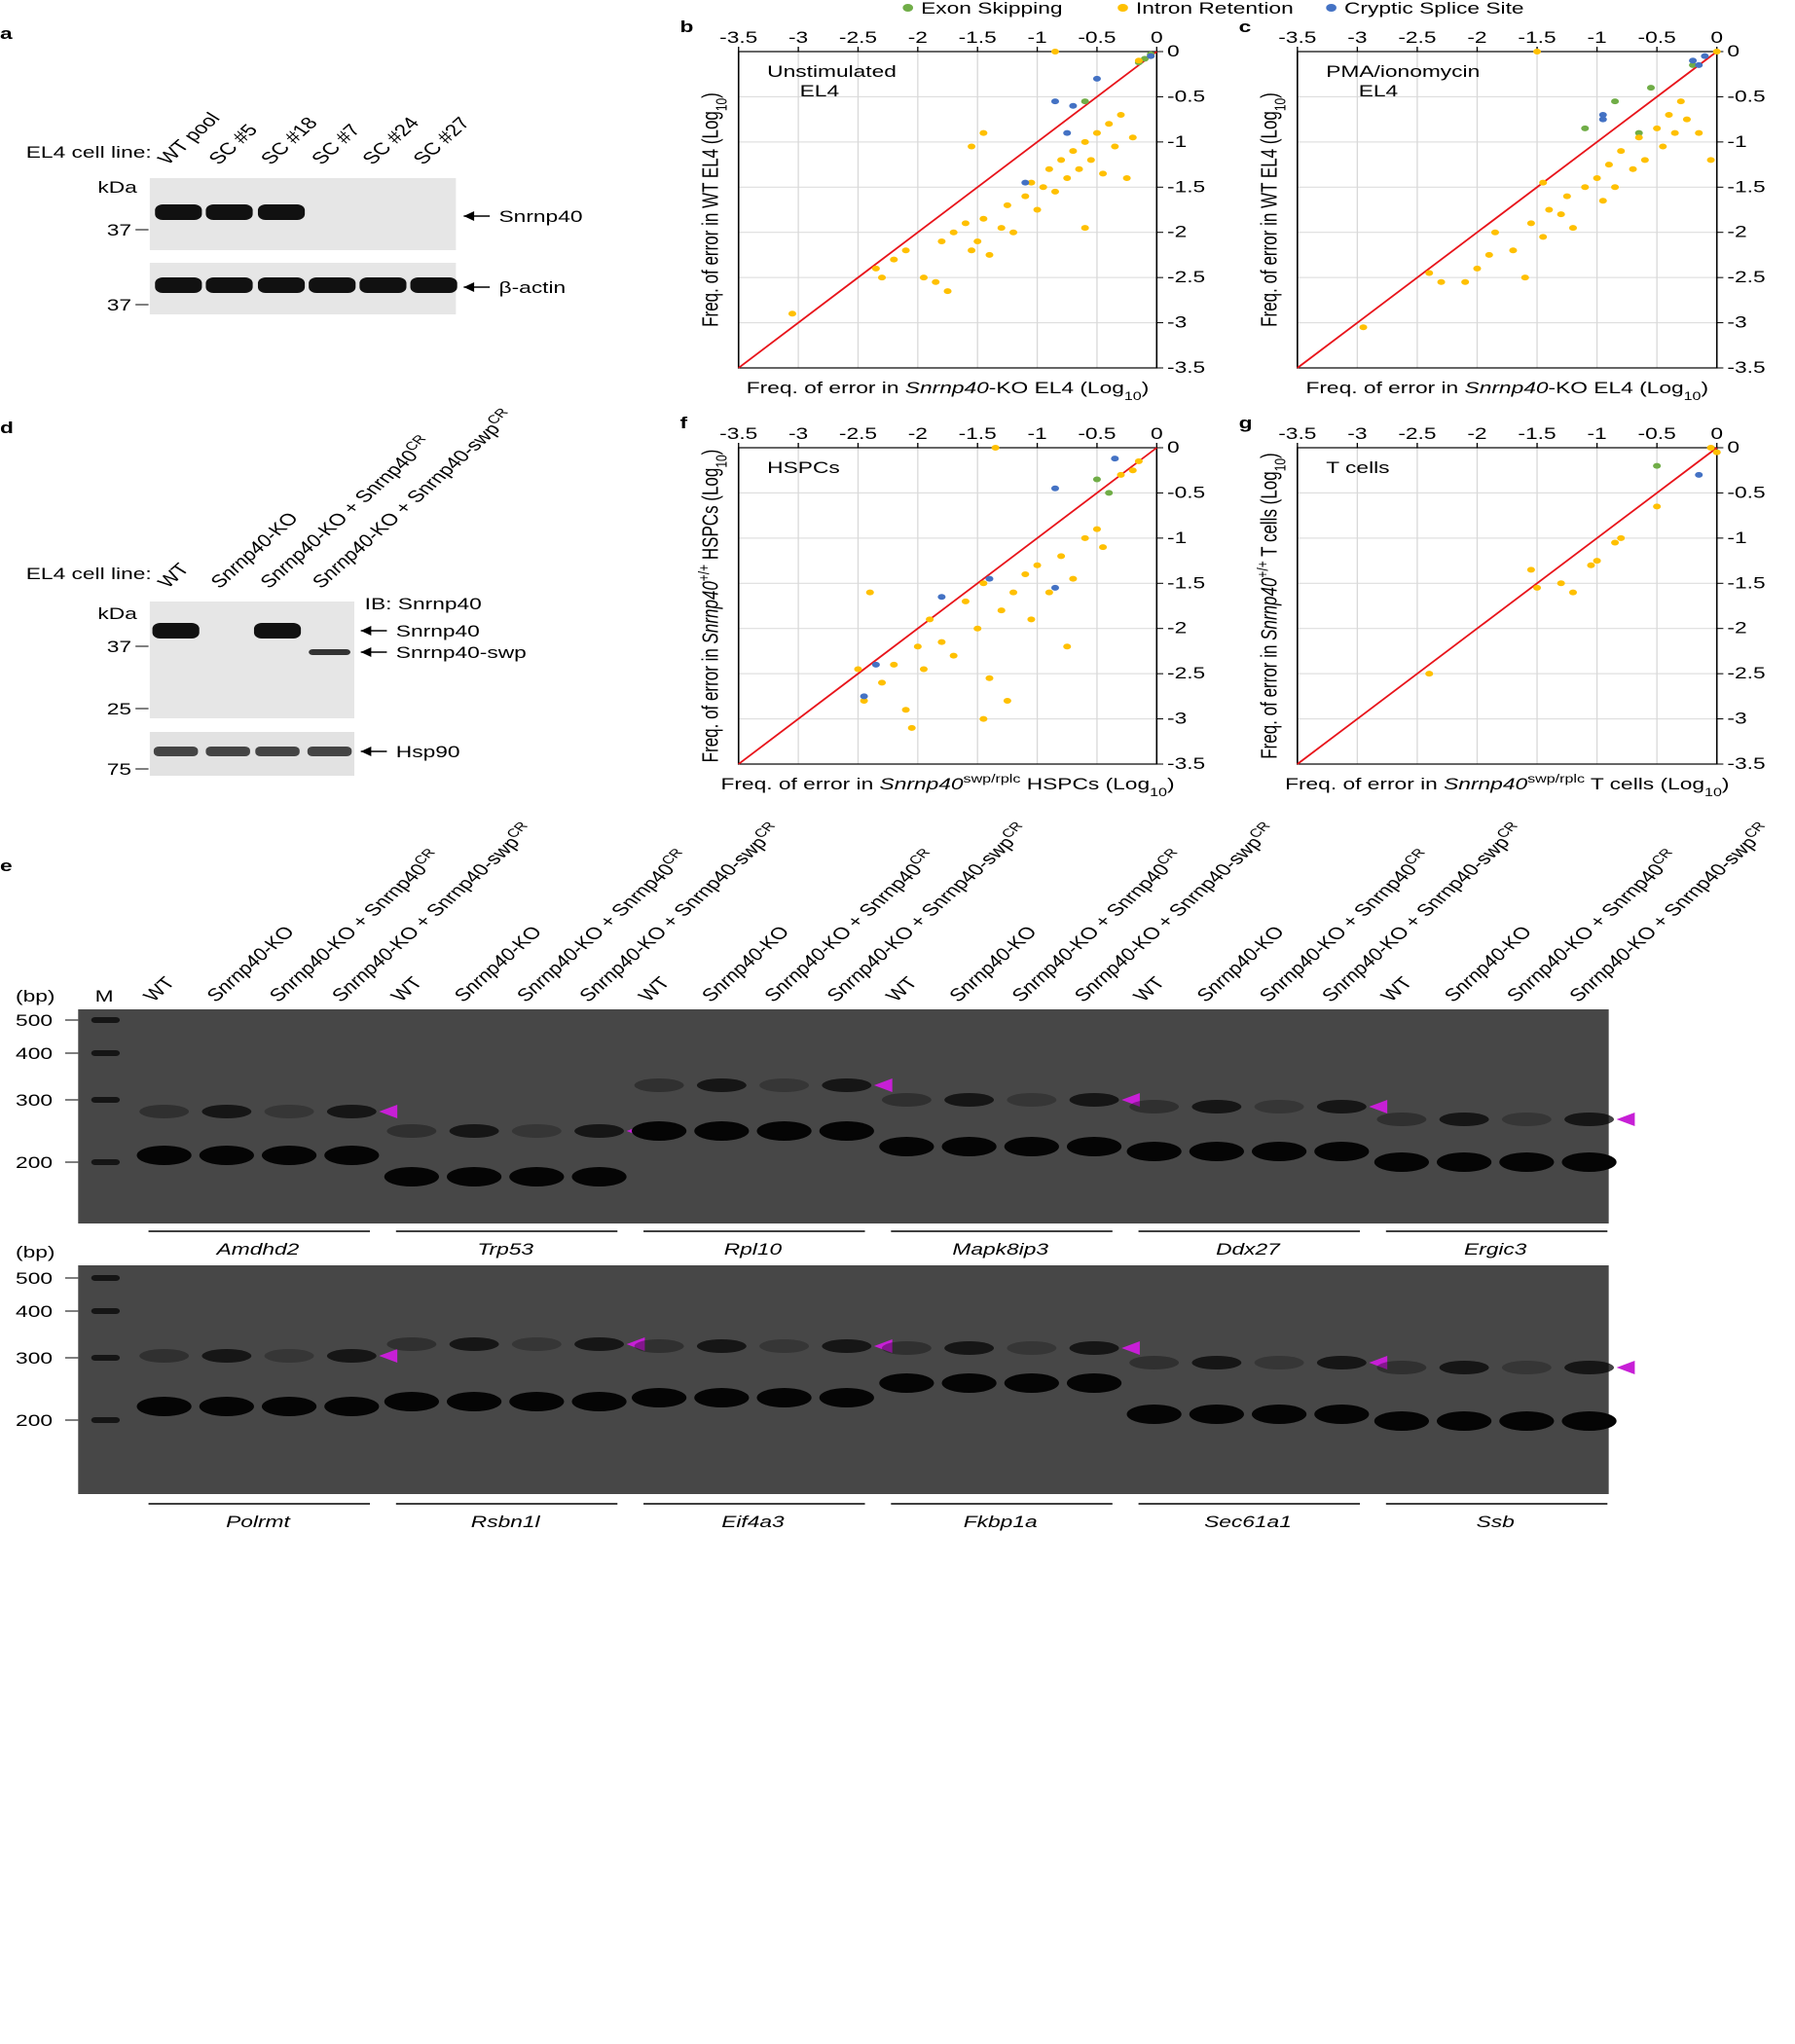 The width and height of the screenshot is (1795, 2044). I want to click on gene-label: Amdhd2, so click(257, 1250).